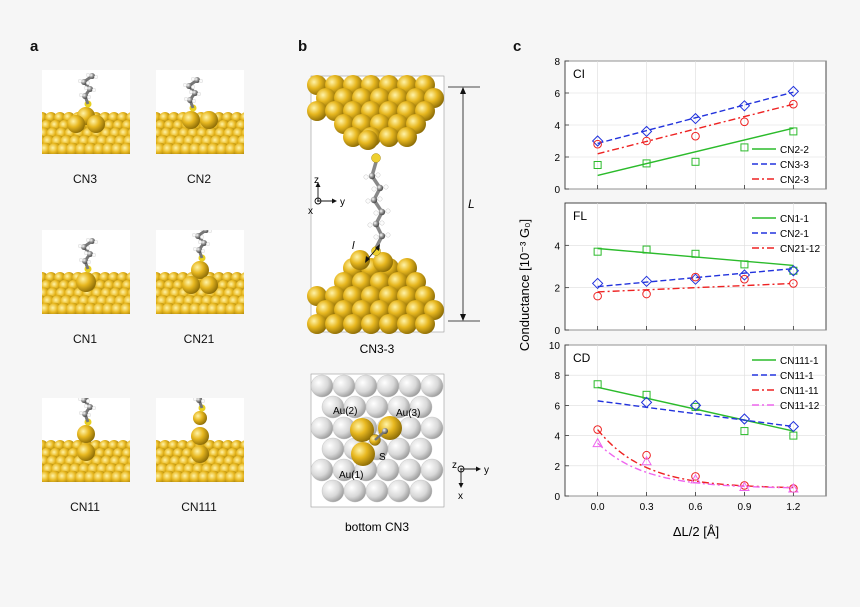  What do you see at coordinates (376, 204) in the screenshot?
I see `junction-structure: z y x l` at bounding box center [376, 204].